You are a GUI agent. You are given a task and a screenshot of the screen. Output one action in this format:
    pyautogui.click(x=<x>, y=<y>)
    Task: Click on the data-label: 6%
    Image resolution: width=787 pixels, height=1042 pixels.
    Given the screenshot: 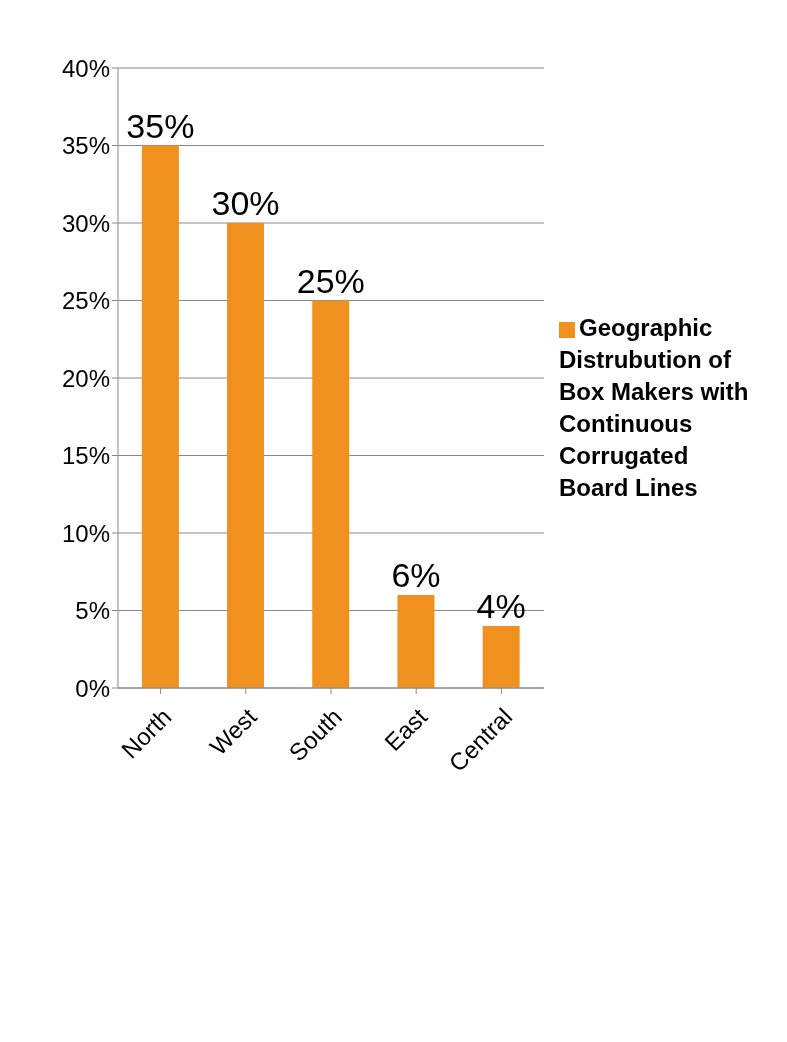 What is the action you would take?
    pyautogui.click(x=416, y=575)
    